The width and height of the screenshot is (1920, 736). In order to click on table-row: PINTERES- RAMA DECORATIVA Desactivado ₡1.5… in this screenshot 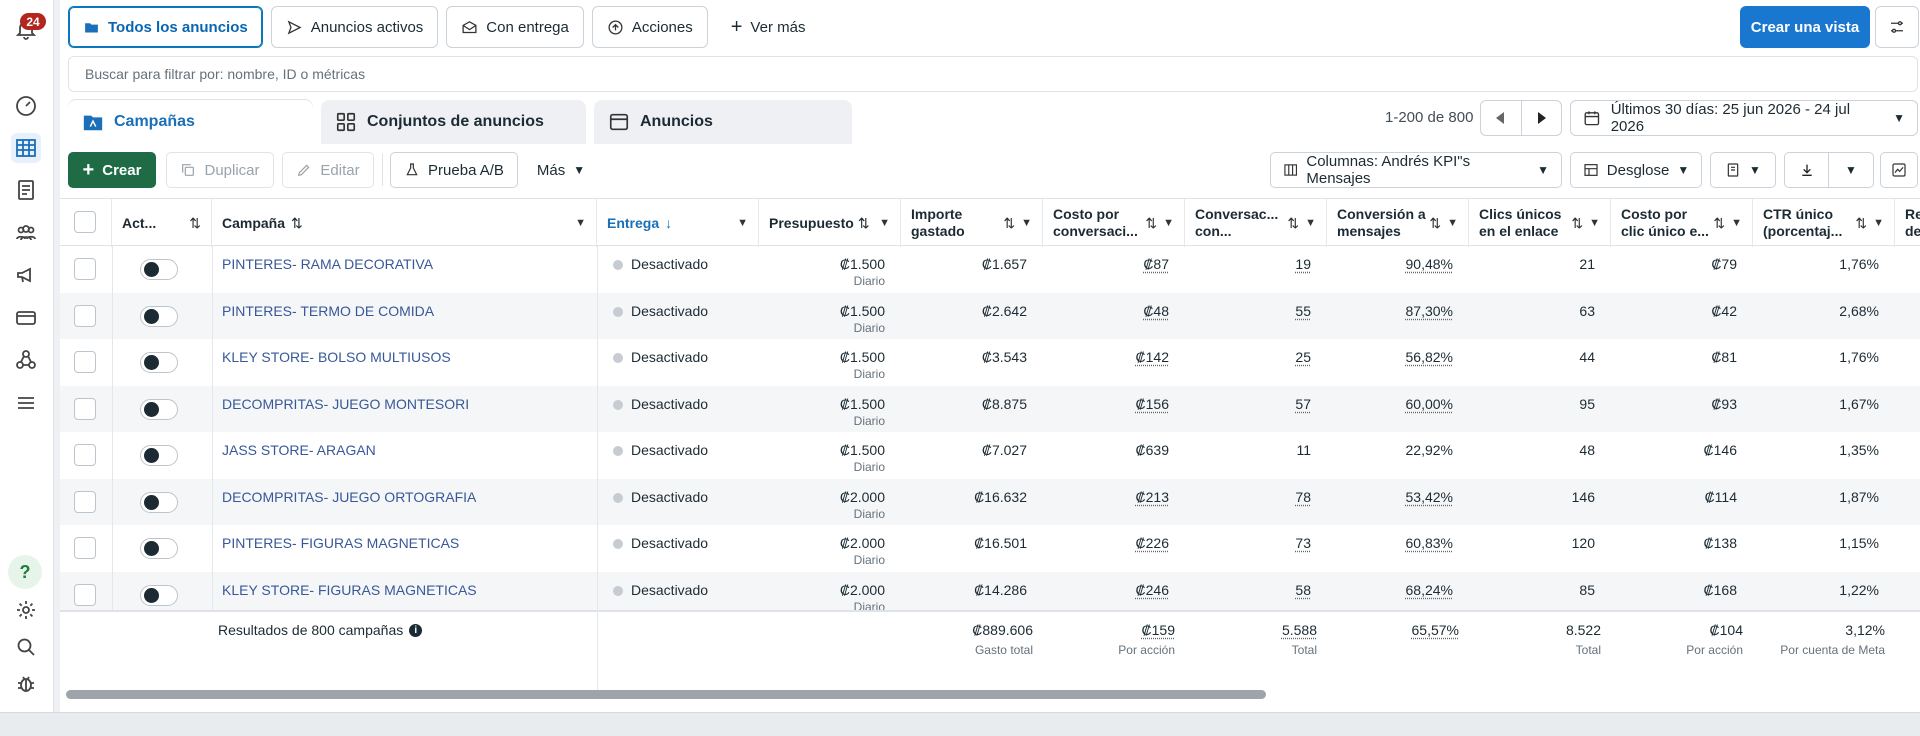, I will do `click(990, 269)`.